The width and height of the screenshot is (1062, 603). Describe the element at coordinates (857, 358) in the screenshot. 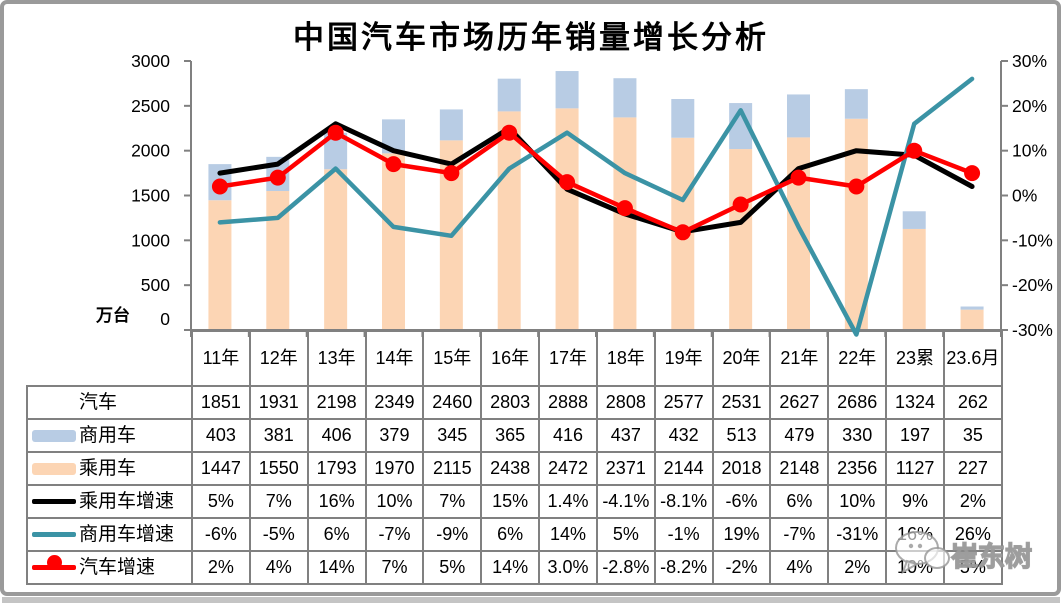

I see `table-header-cell: 22年` at that location.